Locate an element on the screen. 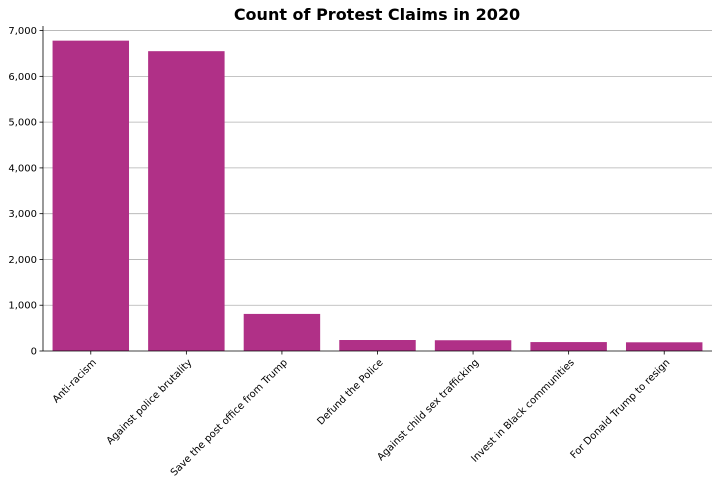 The image size is (723, 485). y-tick-label: 6,000 is located at coordinates (22, 77).